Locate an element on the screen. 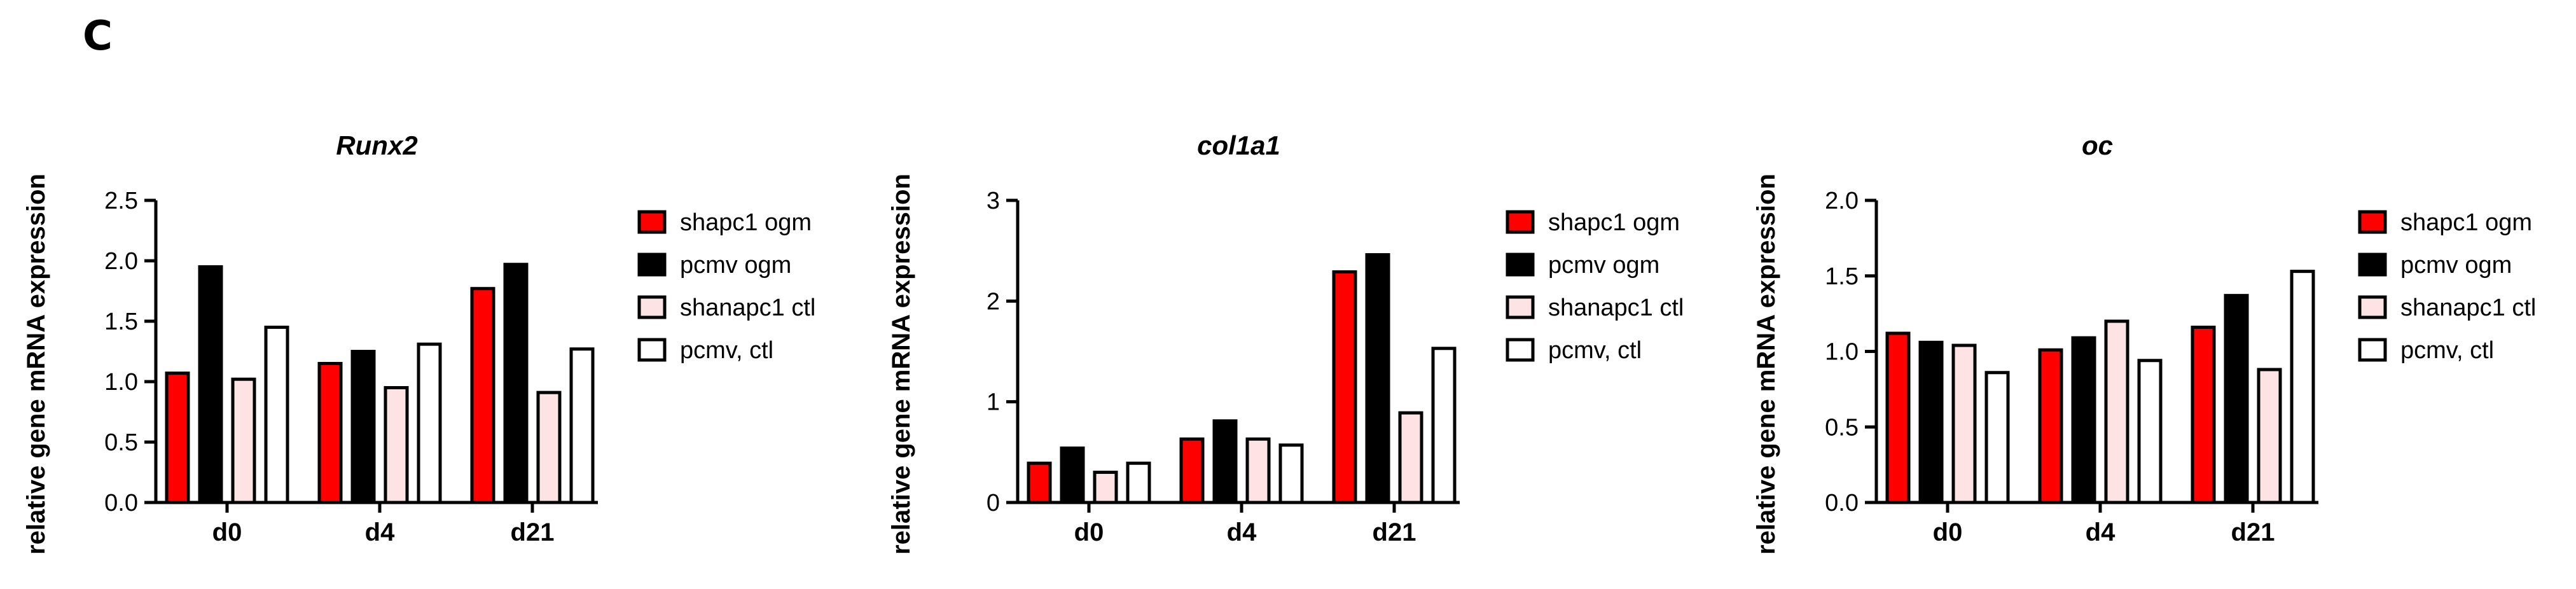  y-tick-label: 2.5 is located at coordinates (121, 201).